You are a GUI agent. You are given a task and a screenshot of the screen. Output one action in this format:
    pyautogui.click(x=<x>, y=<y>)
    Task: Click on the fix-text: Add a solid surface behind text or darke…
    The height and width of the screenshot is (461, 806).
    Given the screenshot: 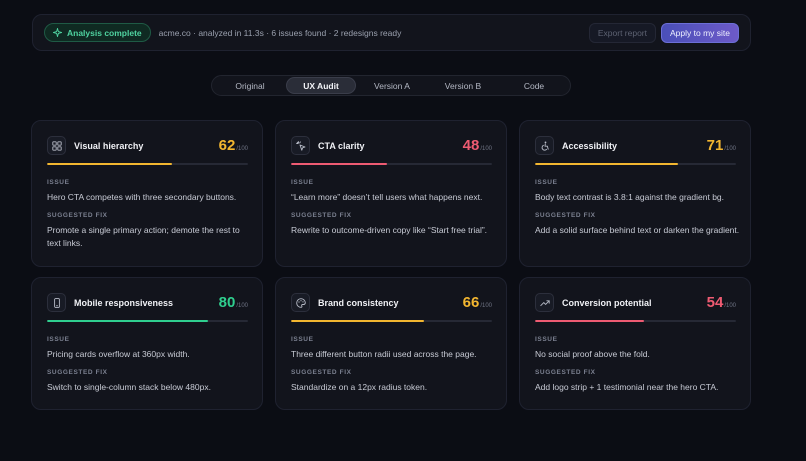 What is the action you would take?
    pyautogui.click(x=637, y=230)
    